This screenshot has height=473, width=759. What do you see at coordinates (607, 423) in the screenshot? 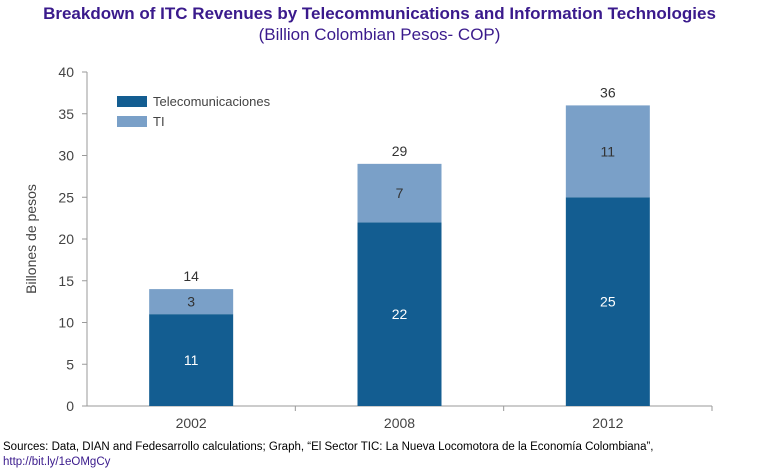
I see `x-tick-label: 2012` at bounding box center [607, 423].